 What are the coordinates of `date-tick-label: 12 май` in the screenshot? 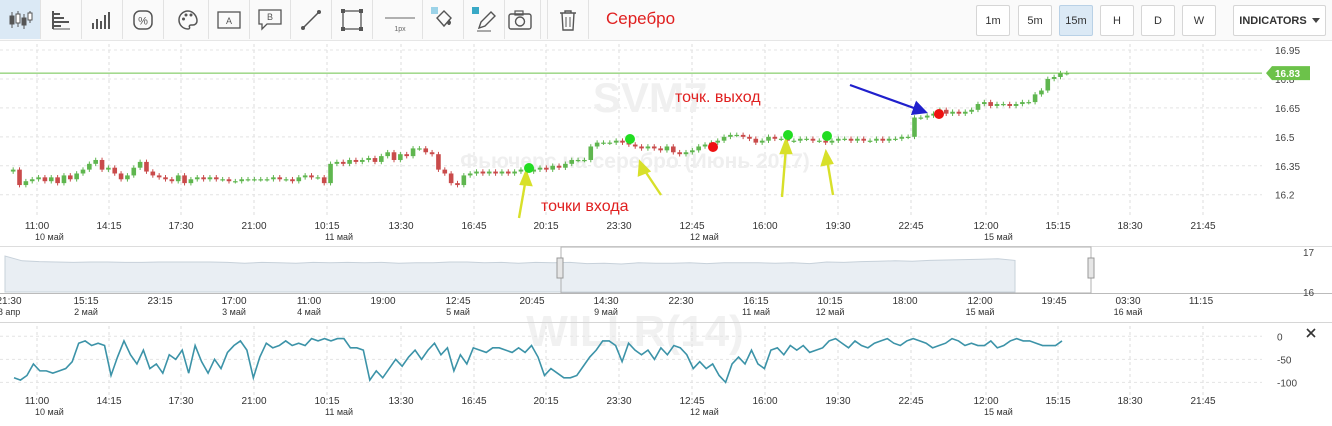 It's located at (704, 237).